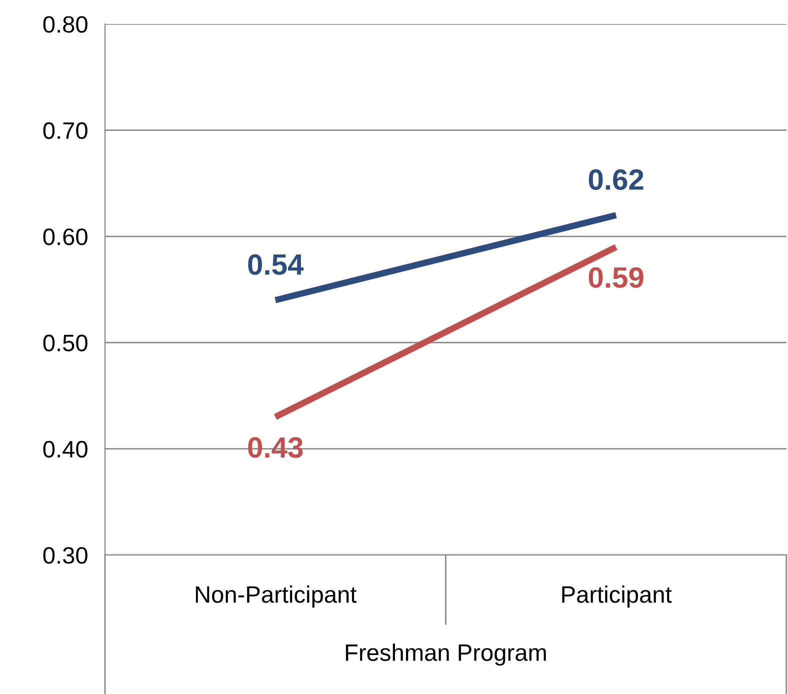 Image resolution: width=788 pixels, height=694 pixels. What do you see at coordinates (65, 130) in the screenshot?
I see `y-tick-label: 0.70` at bounding box center [65, 130].